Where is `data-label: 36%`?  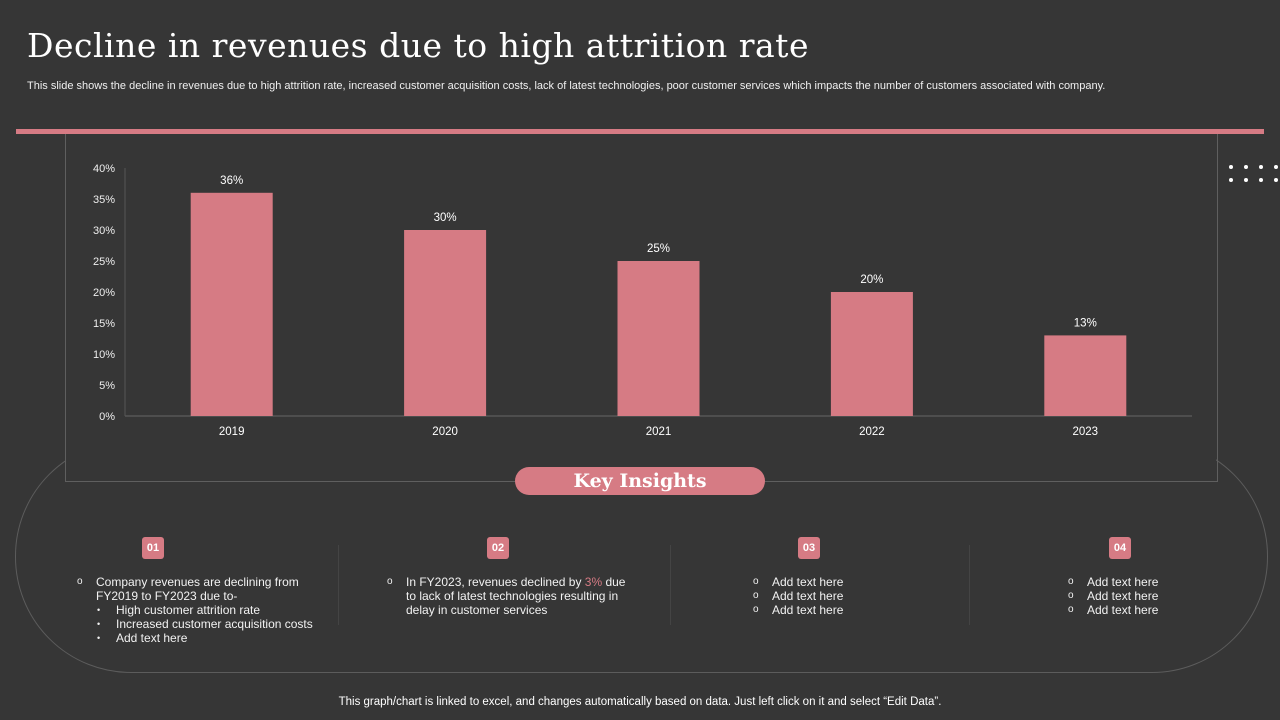
data-label: 36% is located at coordinates (231, 181).